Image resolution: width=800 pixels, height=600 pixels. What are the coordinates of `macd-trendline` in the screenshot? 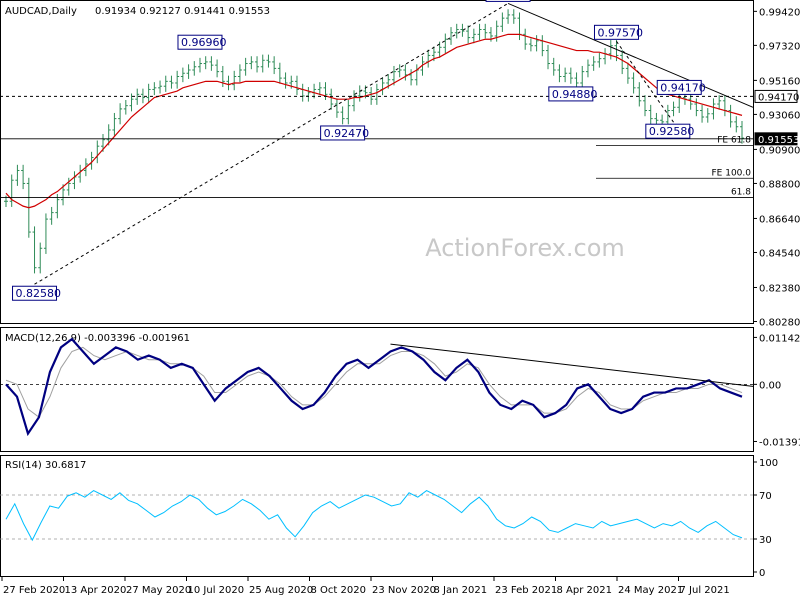 It's located at (572, 365).